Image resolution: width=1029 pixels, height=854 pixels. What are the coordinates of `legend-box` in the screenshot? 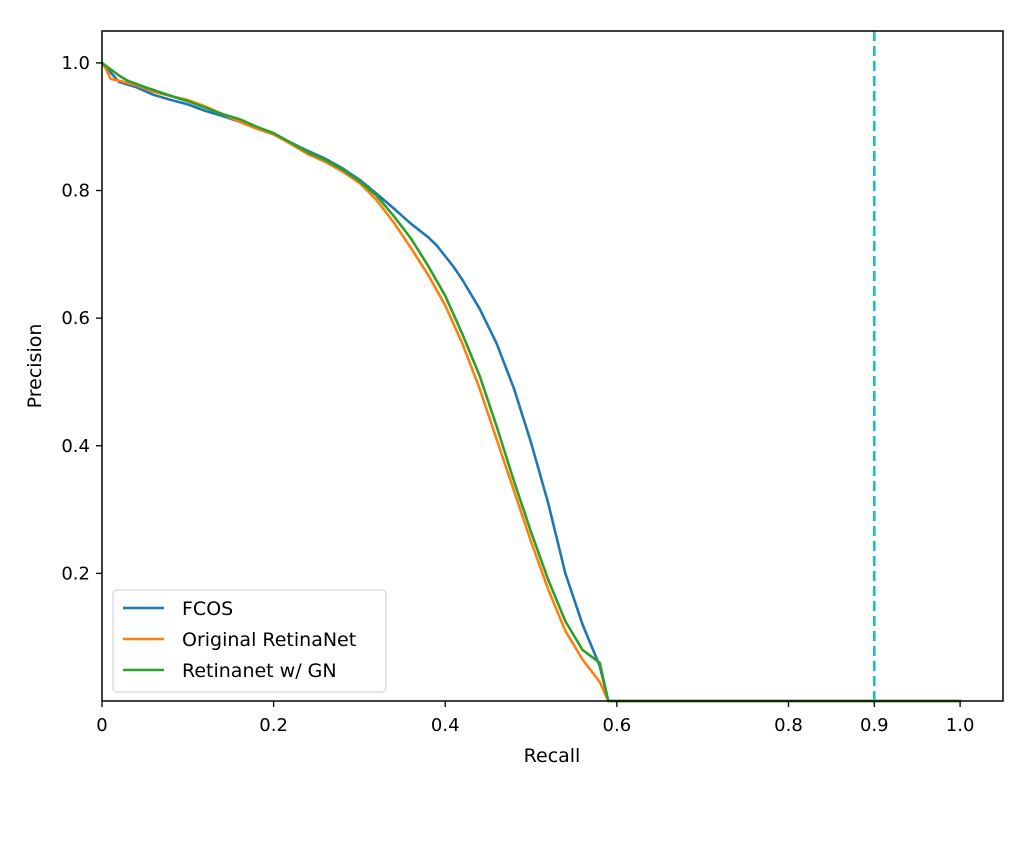 It's located at (249, 641).